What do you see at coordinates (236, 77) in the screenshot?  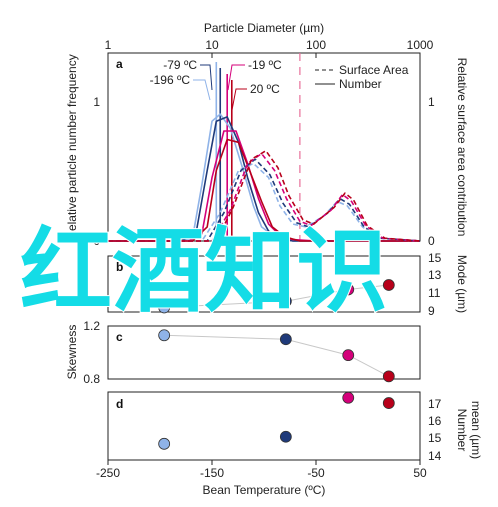 I see `leader-minus19` at bounding box center [236, 77].